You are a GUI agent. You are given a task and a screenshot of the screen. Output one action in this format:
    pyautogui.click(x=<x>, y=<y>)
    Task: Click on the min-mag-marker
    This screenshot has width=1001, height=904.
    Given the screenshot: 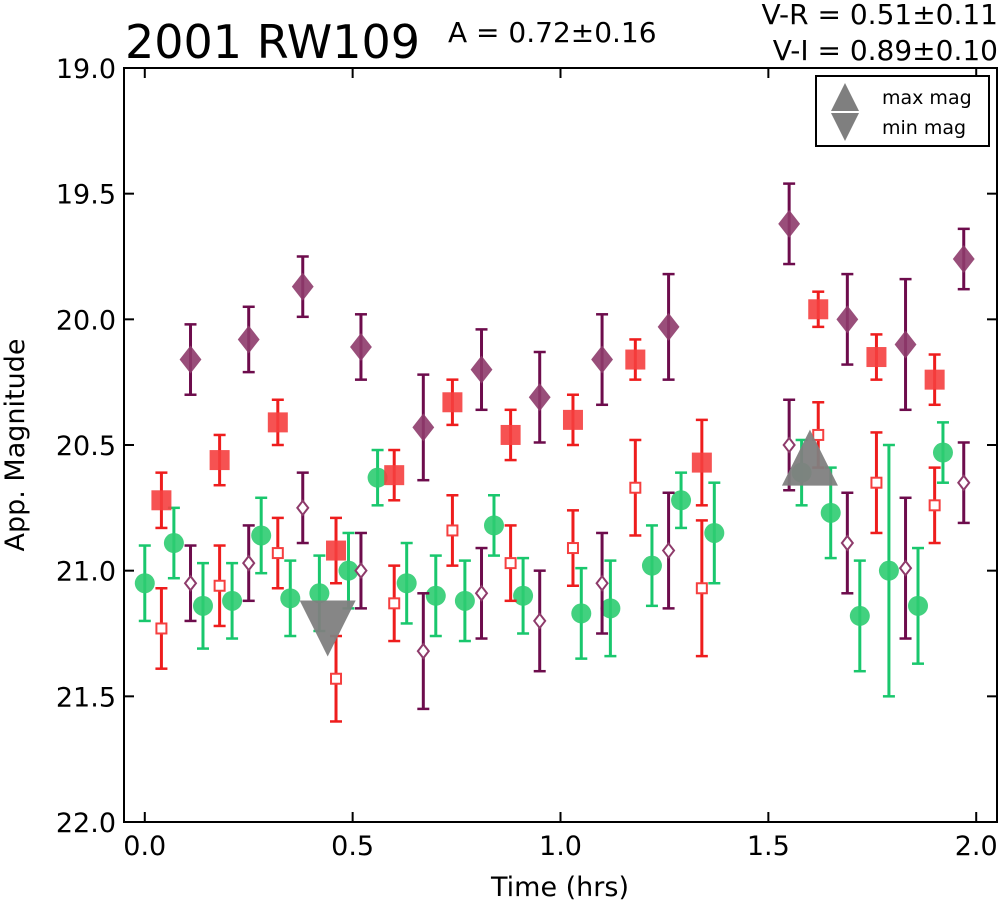 What is the action you would take?
    pyautogui.click(x=327, y=628)
    